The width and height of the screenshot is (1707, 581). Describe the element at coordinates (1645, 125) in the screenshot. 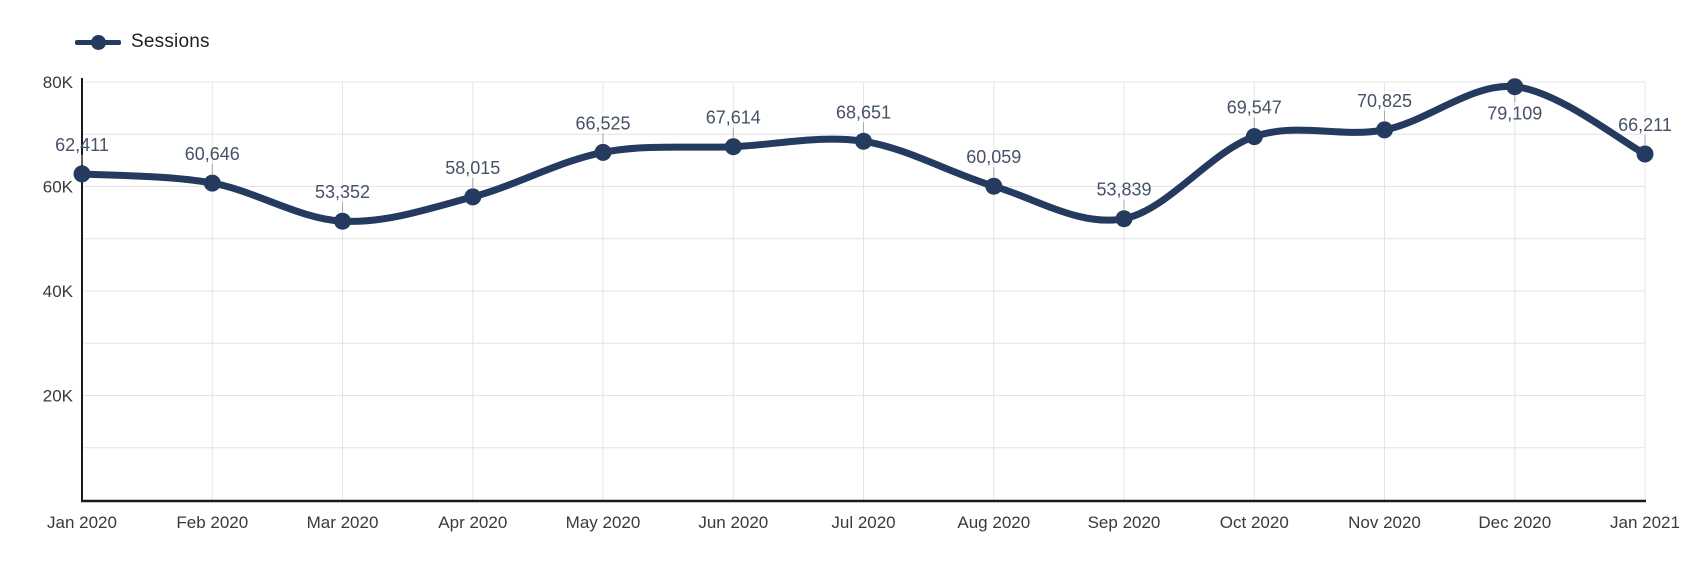

I see `data-point-label: 66,211` at that location.